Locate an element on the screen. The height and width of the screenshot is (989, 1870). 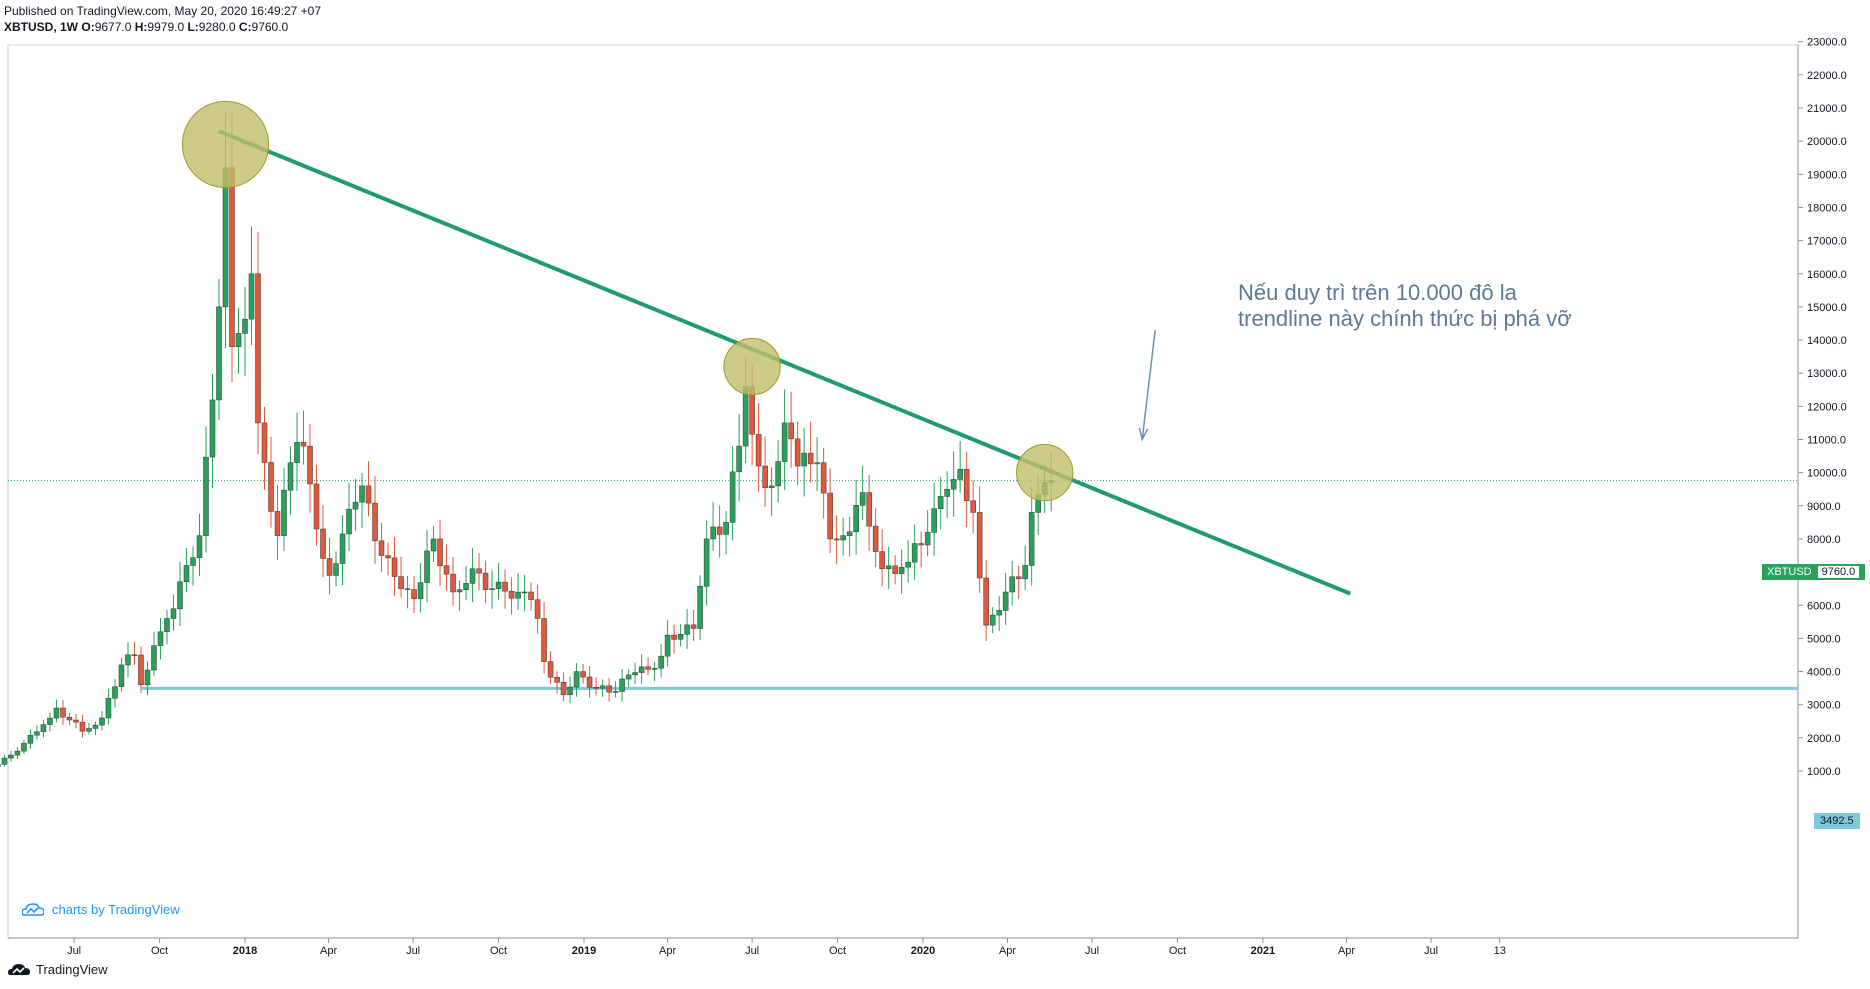
annotation-line-1: Nếu duy trì trên 10.000 đô la is located at coordinates (1377, 292).